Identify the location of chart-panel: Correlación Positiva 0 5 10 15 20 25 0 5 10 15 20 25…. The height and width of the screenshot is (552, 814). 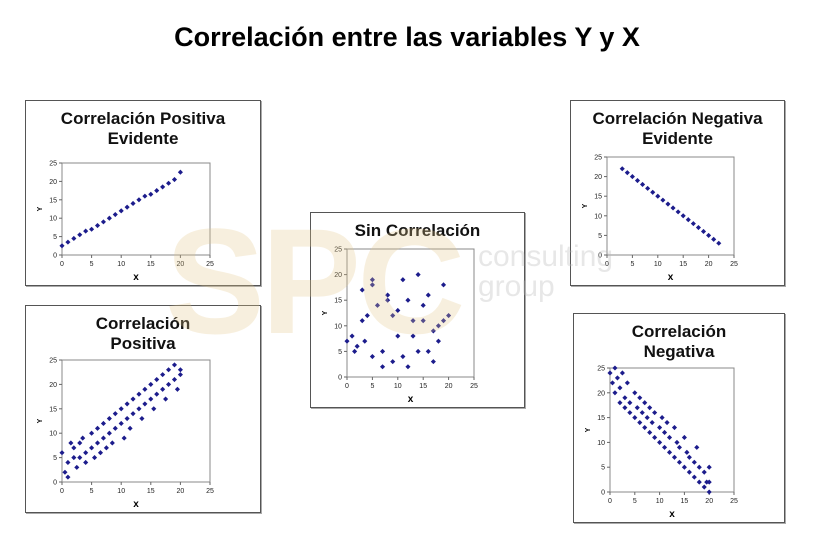
(143, 409).